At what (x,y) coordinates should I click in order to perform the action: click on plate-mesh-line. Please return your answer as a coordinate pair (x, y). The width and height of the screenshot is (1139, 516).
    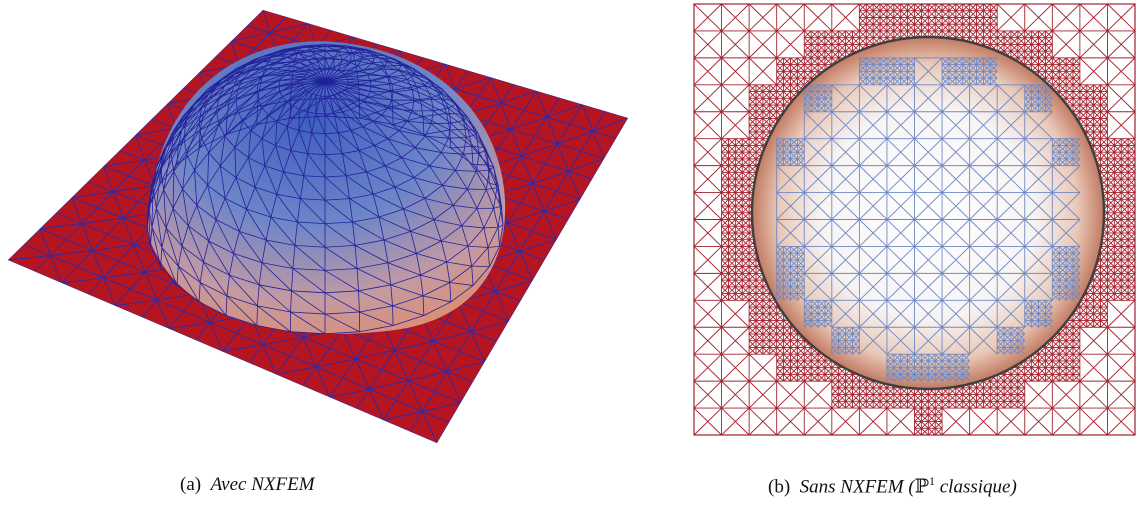
    Looking at the image, I should click on (236, 333).